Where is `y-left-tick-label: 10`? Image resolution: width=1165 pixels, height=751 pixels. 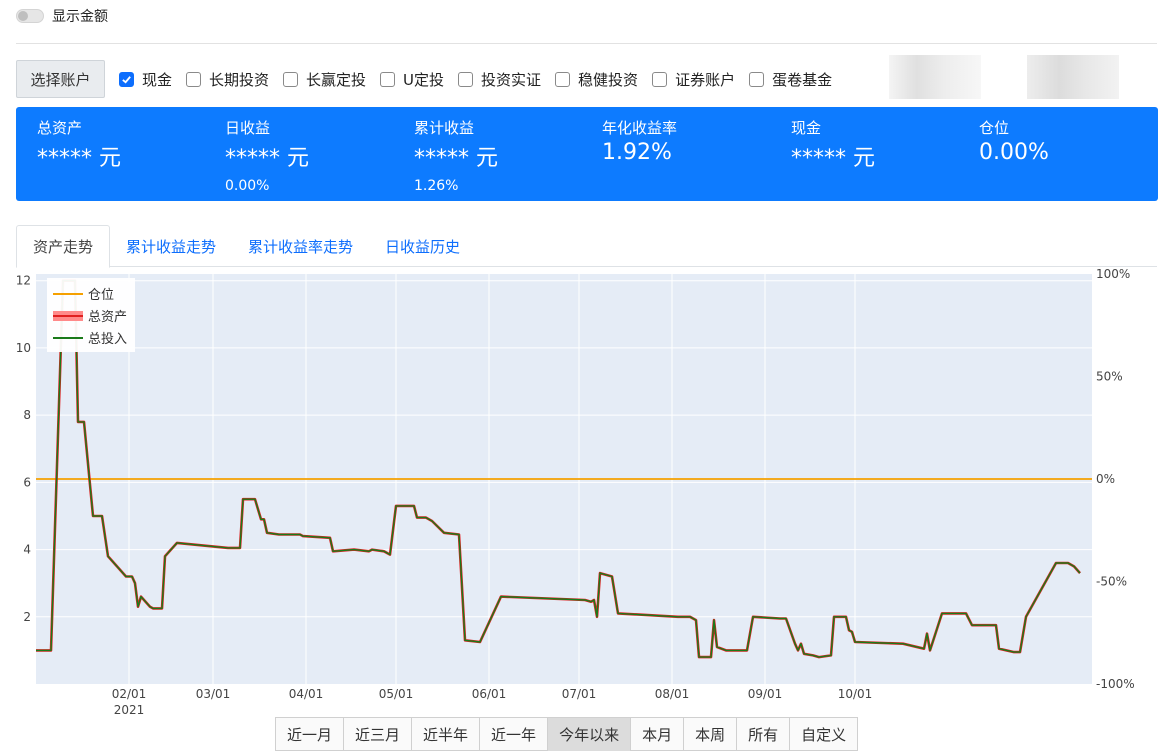 y-left-tick-label: 10 is located at coordinates (23, 348).